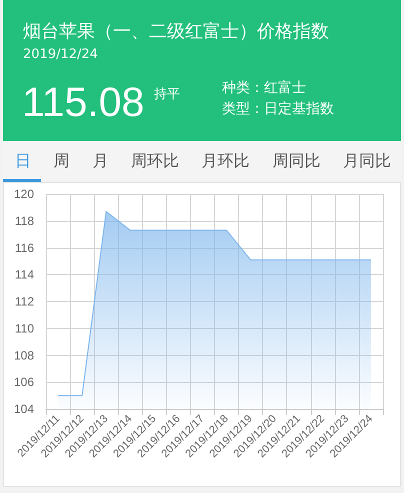  Describe the element at coordinates (24, 247) in the screenshot. I see `y-tick-label: 116` at that location.